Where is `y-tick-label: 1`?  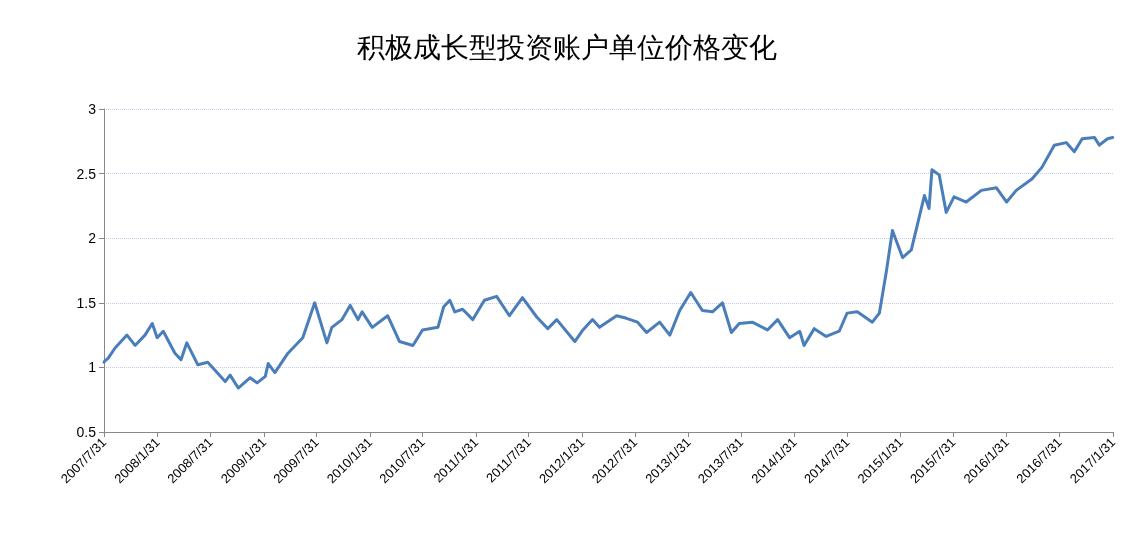 y-tick-label: 1 is located at coordinates (92, 367).